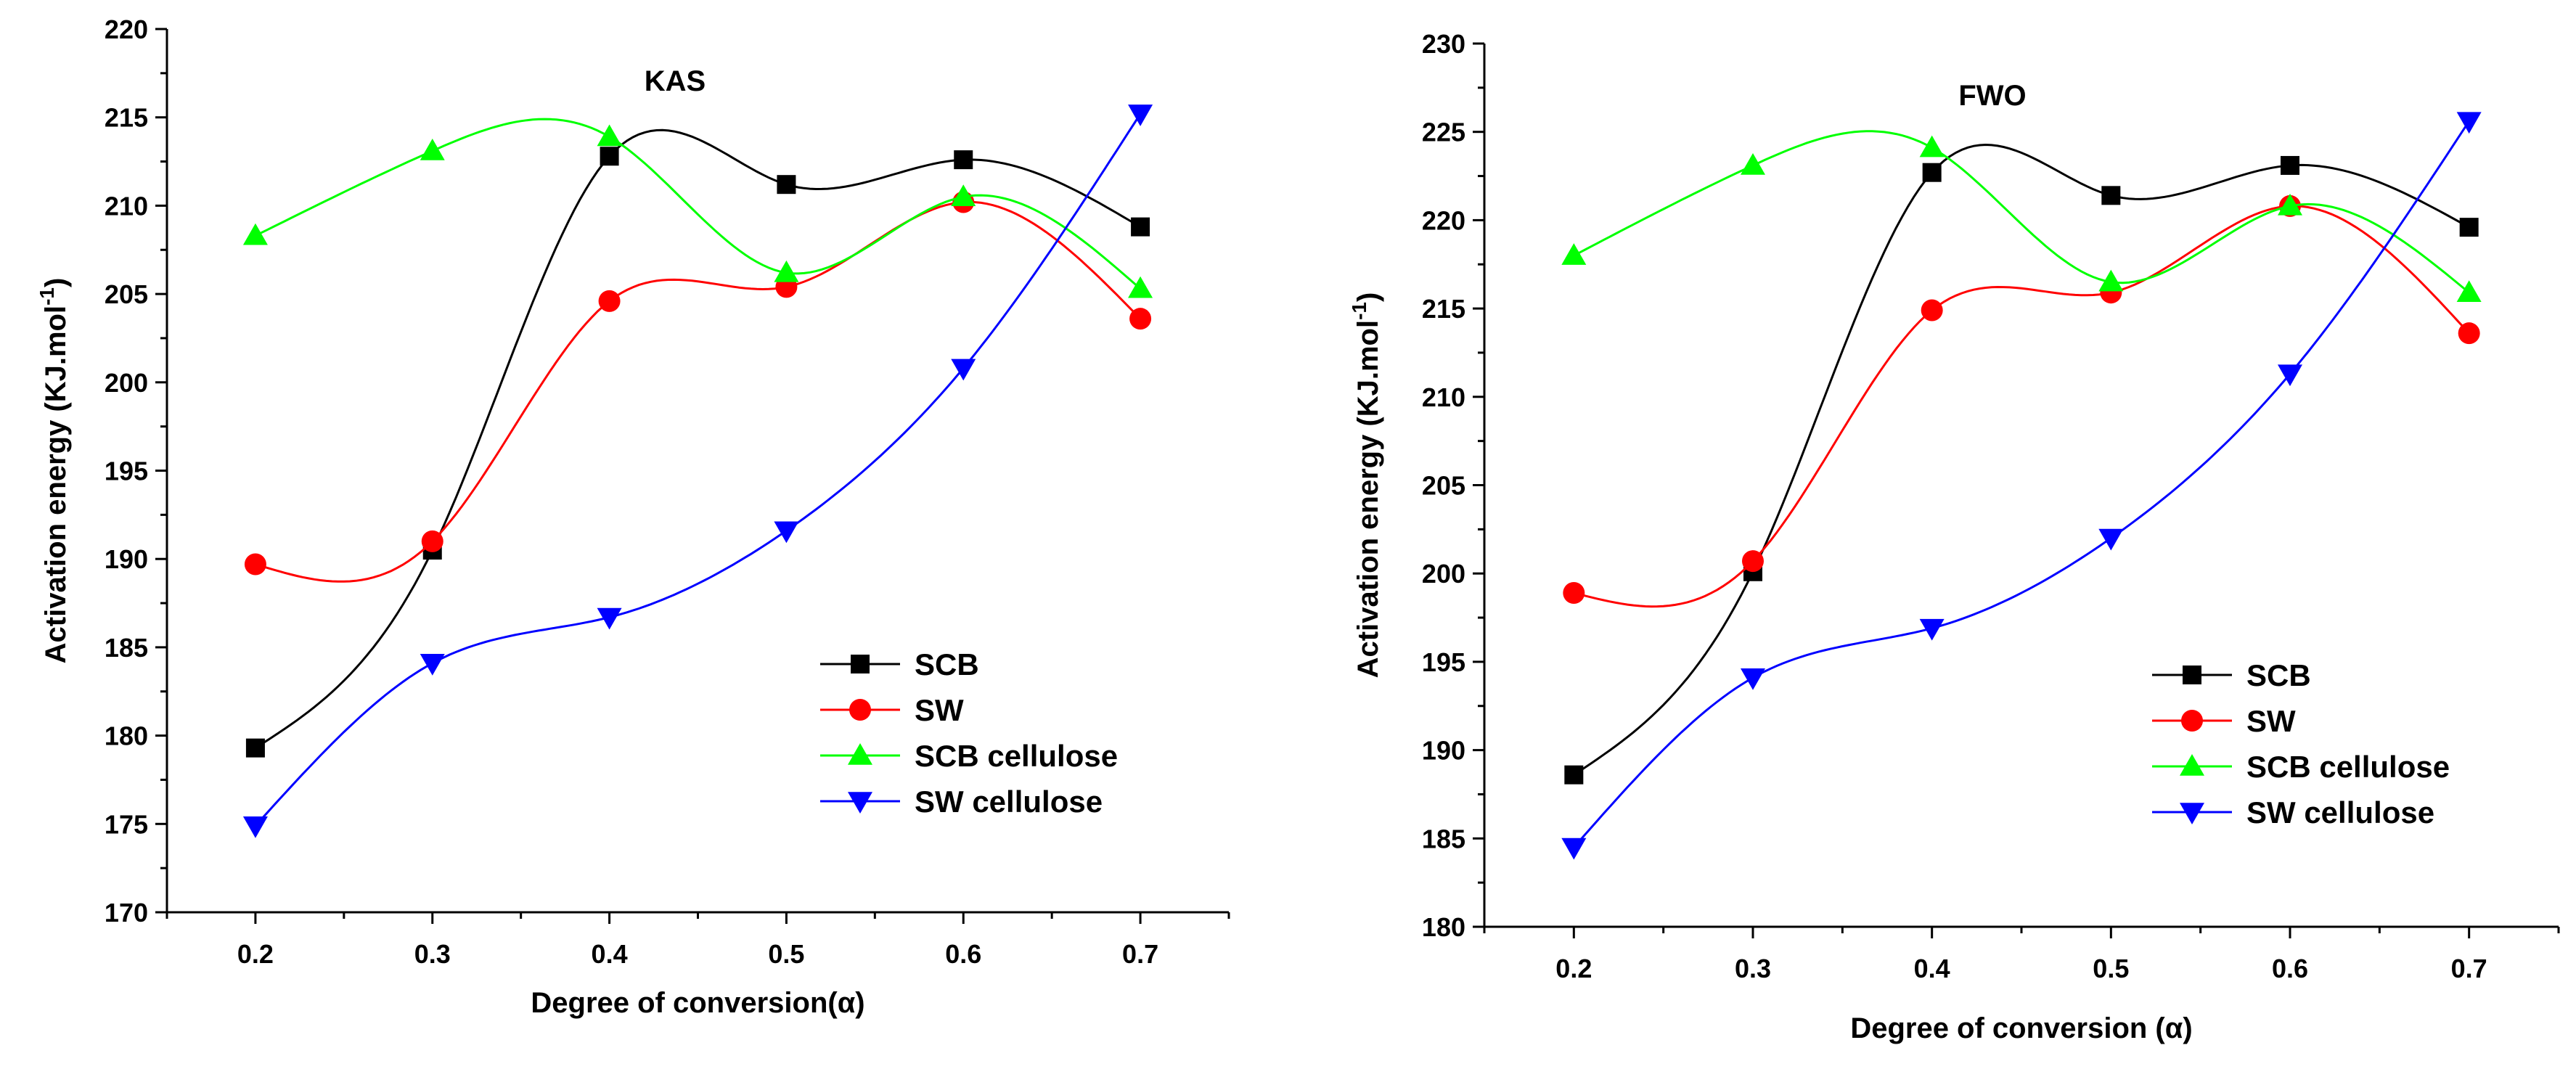  What do you see at coordinates (127, 471) in the screenshot?
I see `y-tick-label: 195` at bounding box center [127, 471].